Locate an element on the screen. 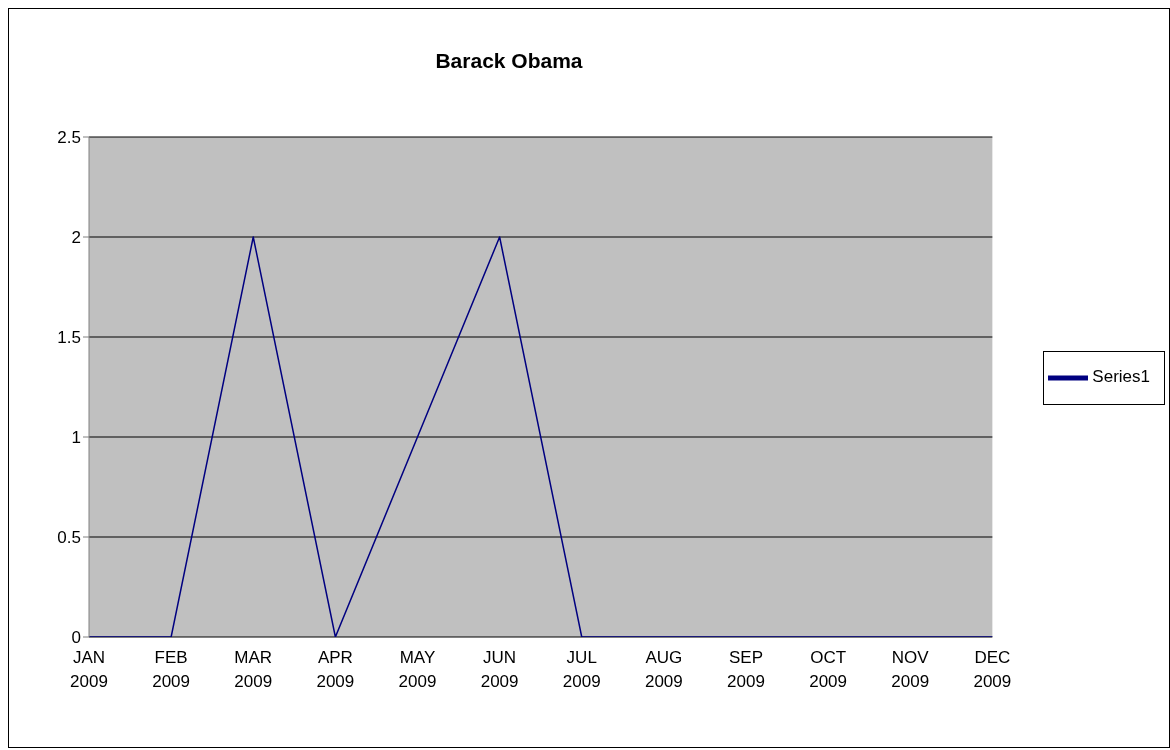 This screenshot has height=750, width=1170. legend-label: Series1 is located at coordinates (1121, 377).